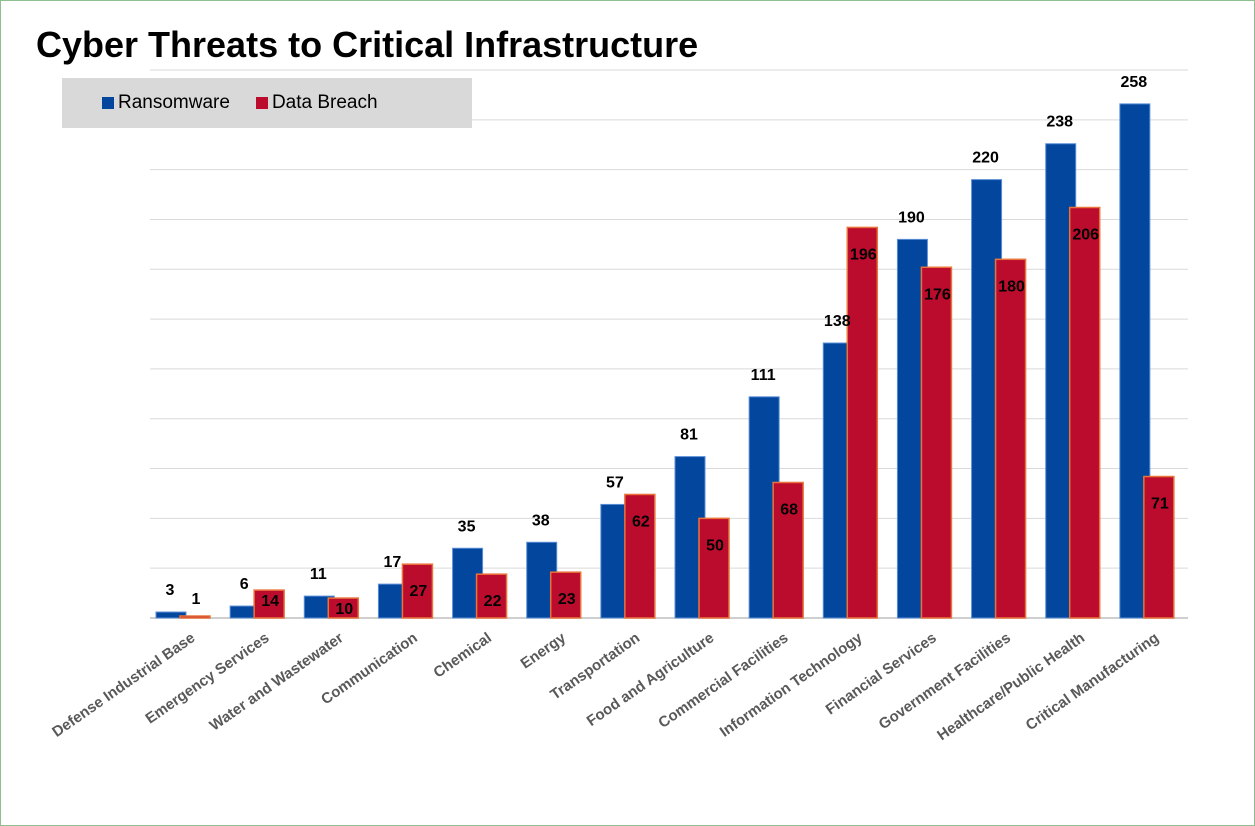  Describe the element at coordinates (1085, 234) in the screenshot. I see `data-label-data-breach-healthcare-public-health: 206` at that location.